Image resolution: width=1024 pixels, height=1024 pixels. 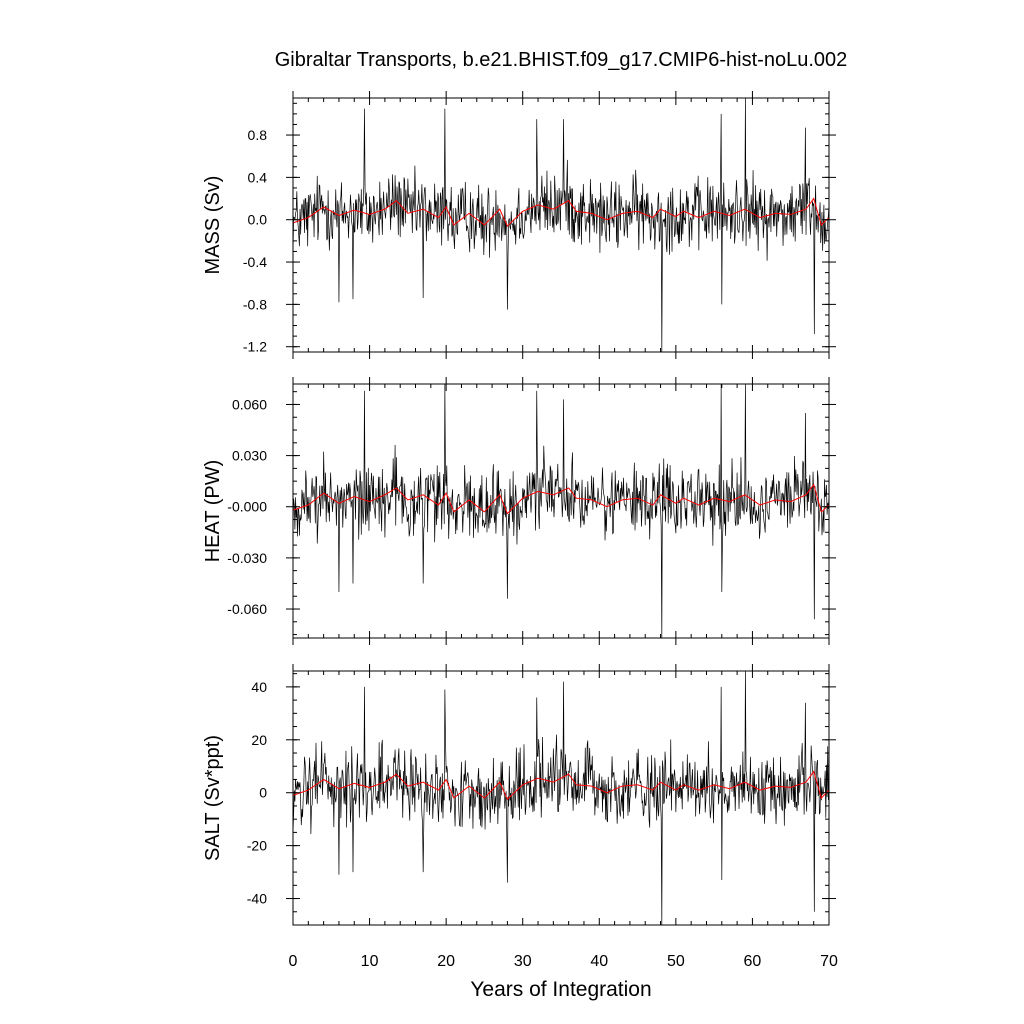 What do you see at coordinates (263, 793) in the screenshot?
I see `y-tick-label: 0` at bounding box center [263, 793].